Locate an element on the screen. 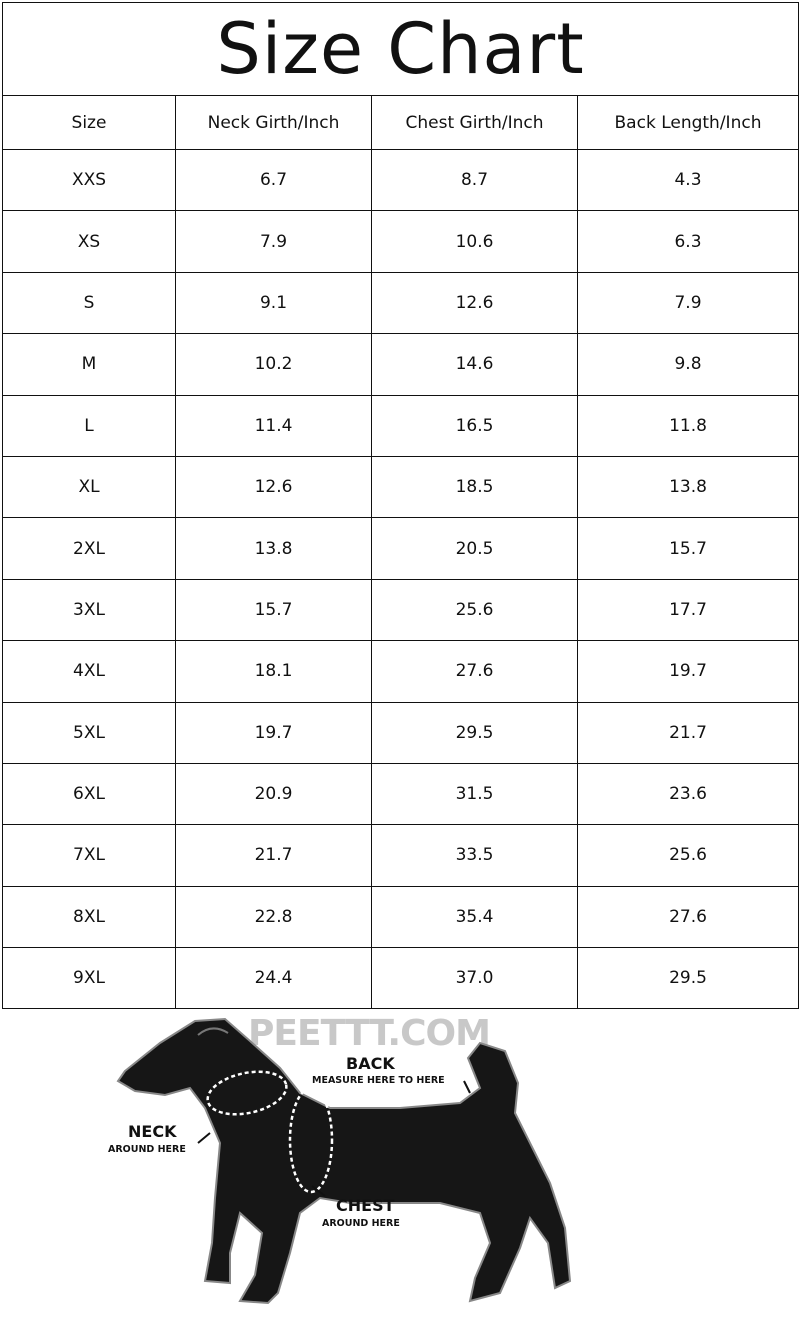 This screenshot has height=1325, width=800. table-row: 5XL 19.7 29.5 21.7 is located at coordinates (400, 732).